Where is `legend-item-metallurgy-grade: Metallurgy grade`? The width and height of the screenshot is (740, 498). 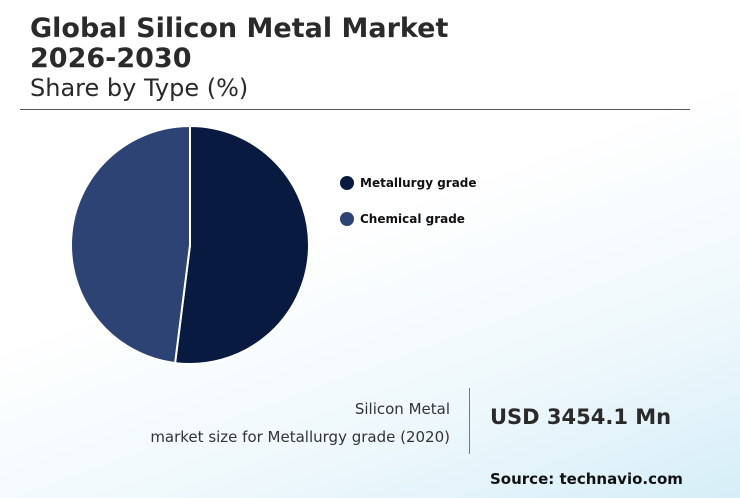 legend-item-metallurgy-grade: Metallurgy grade is located at coordinates (408, 183).